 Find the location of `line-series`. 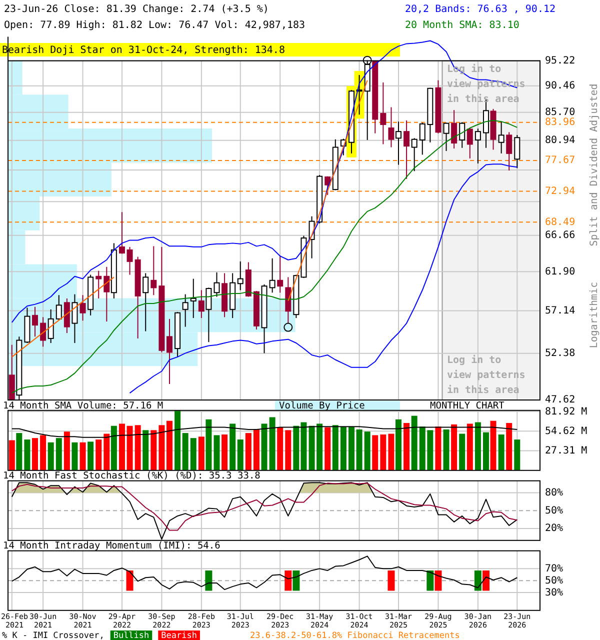

line-series is located at coordinates (264, 432).